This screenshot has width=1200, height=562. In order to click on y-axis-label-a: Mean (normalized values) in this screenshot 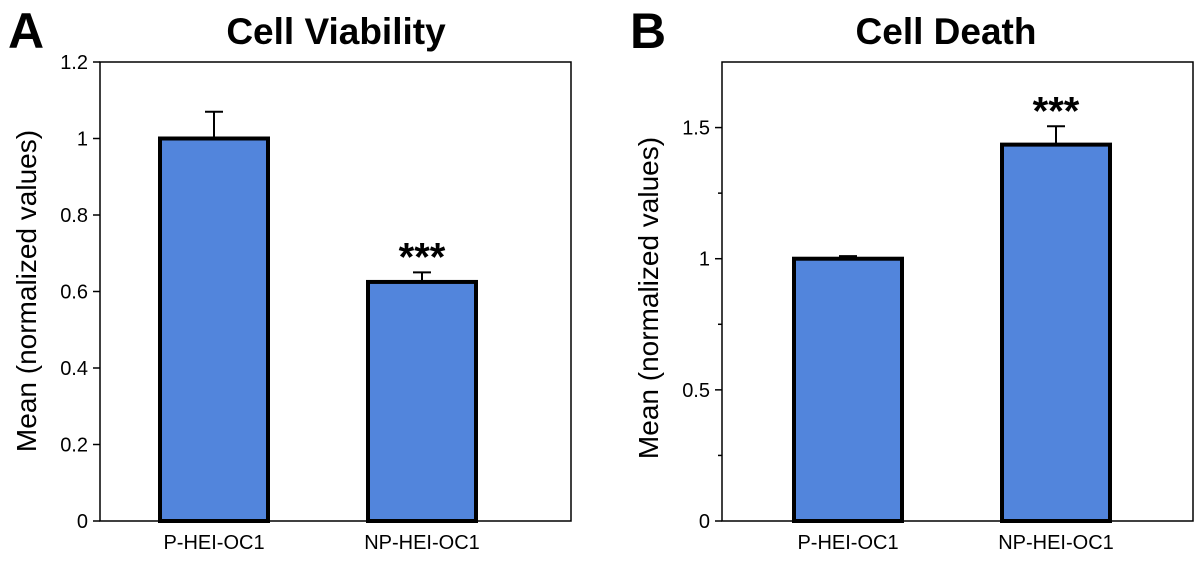, I will do `click(26, 291)`.